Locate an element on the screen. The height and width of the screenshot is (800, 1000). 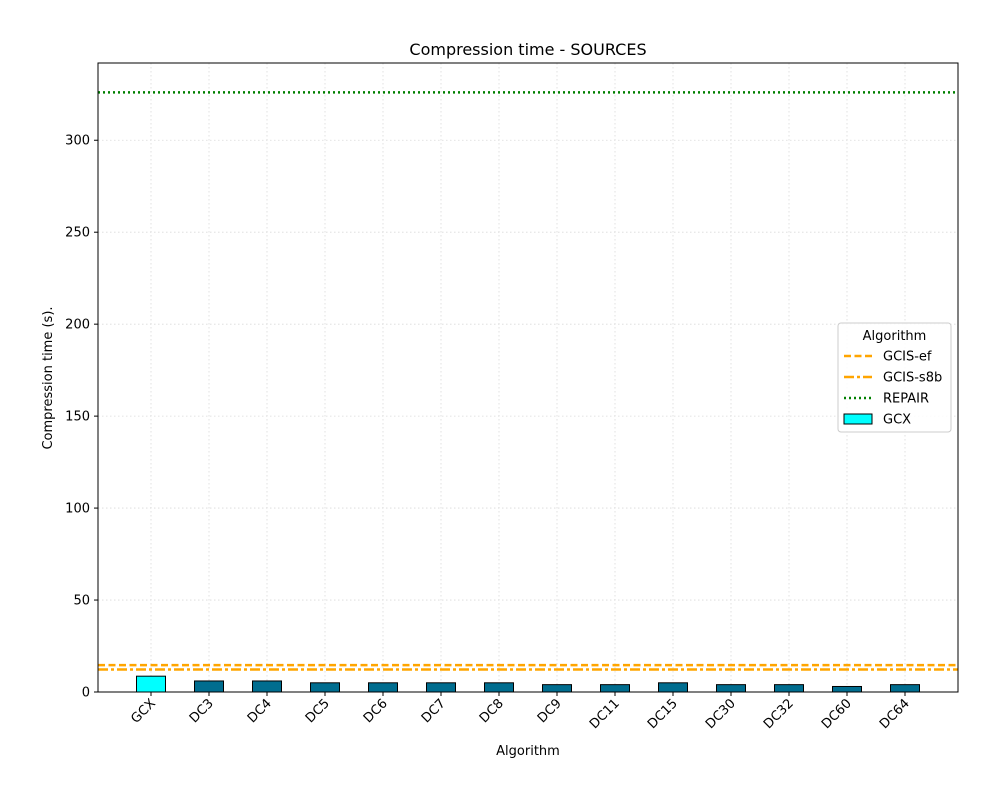
bar-dc5 is located at coordinates (325, 687).